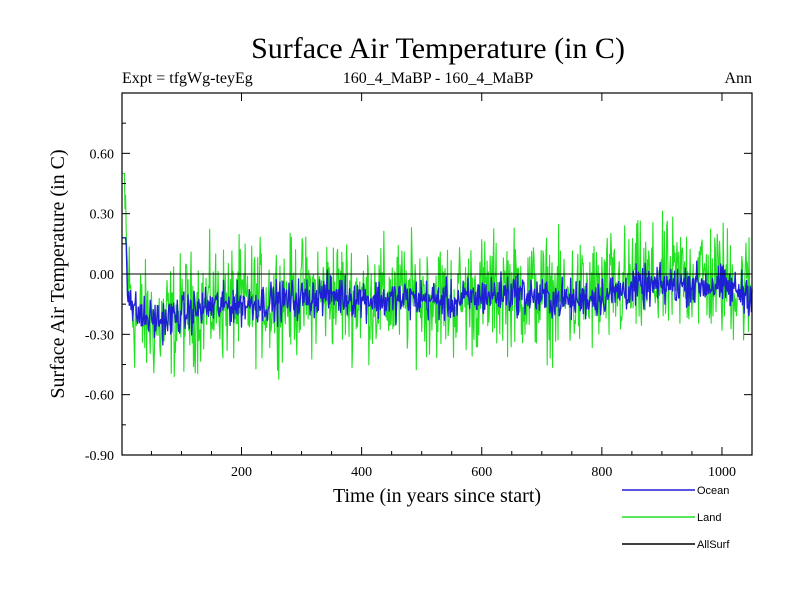  What do you see at coordinates (713, 491) in the screenshot?
I see `legend-label-ocean: Ocean` at bounding box center [713, 491].